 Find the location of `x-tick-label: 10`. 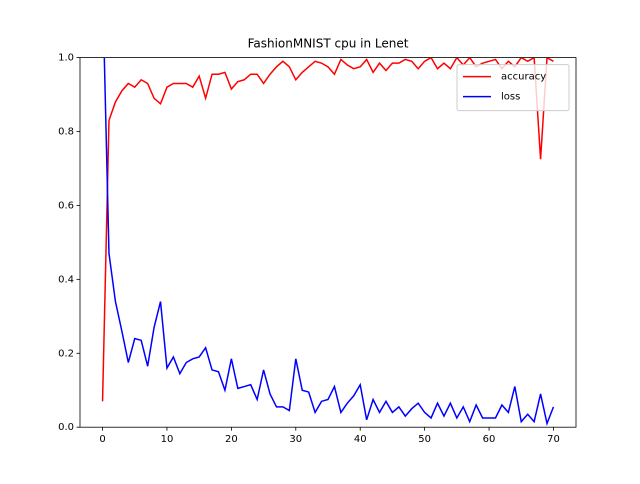

x-tick-label: 10 is located at coordinates (167, 439).